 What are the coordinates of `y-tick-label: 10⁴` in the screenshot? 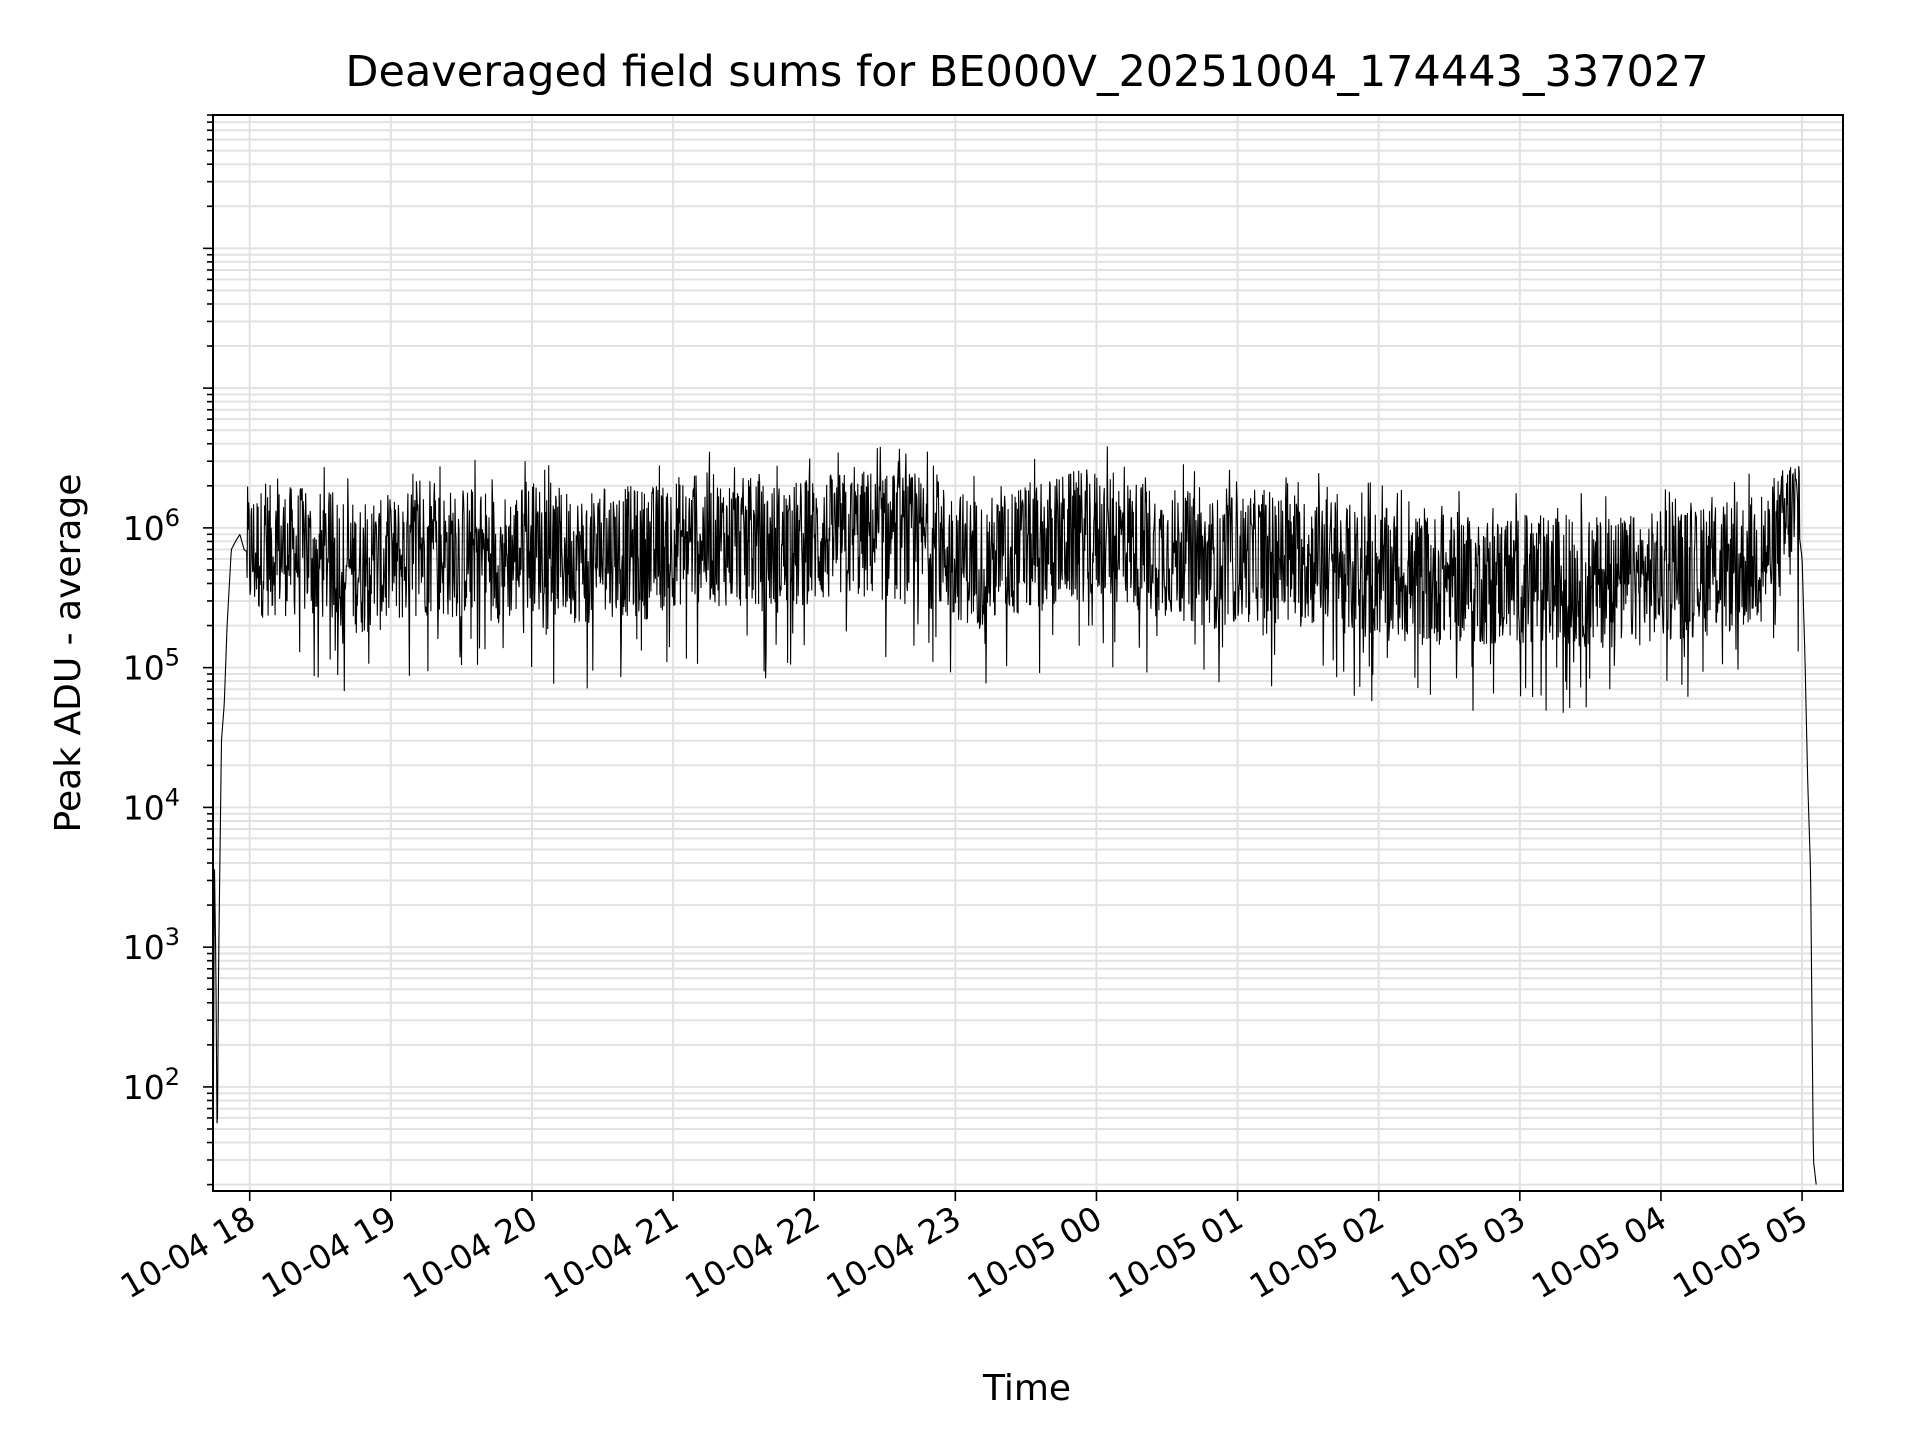 It's located at (151, 805).